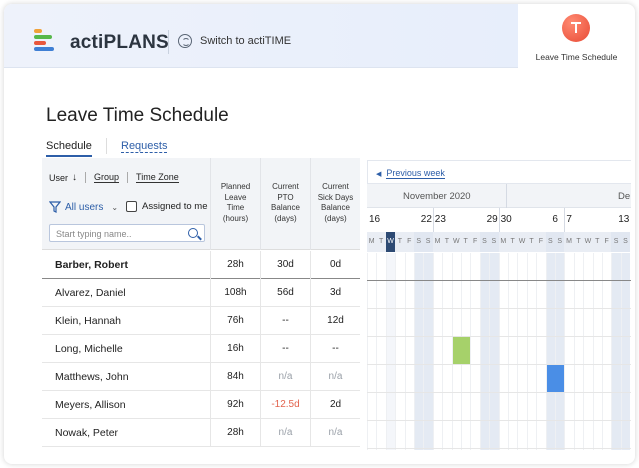 This screenshot has width=639, height=468. What do you see at coordinates (624, 219) in the screenshot?
I see `week-end-date: 13` at bounding box center [624, 219].